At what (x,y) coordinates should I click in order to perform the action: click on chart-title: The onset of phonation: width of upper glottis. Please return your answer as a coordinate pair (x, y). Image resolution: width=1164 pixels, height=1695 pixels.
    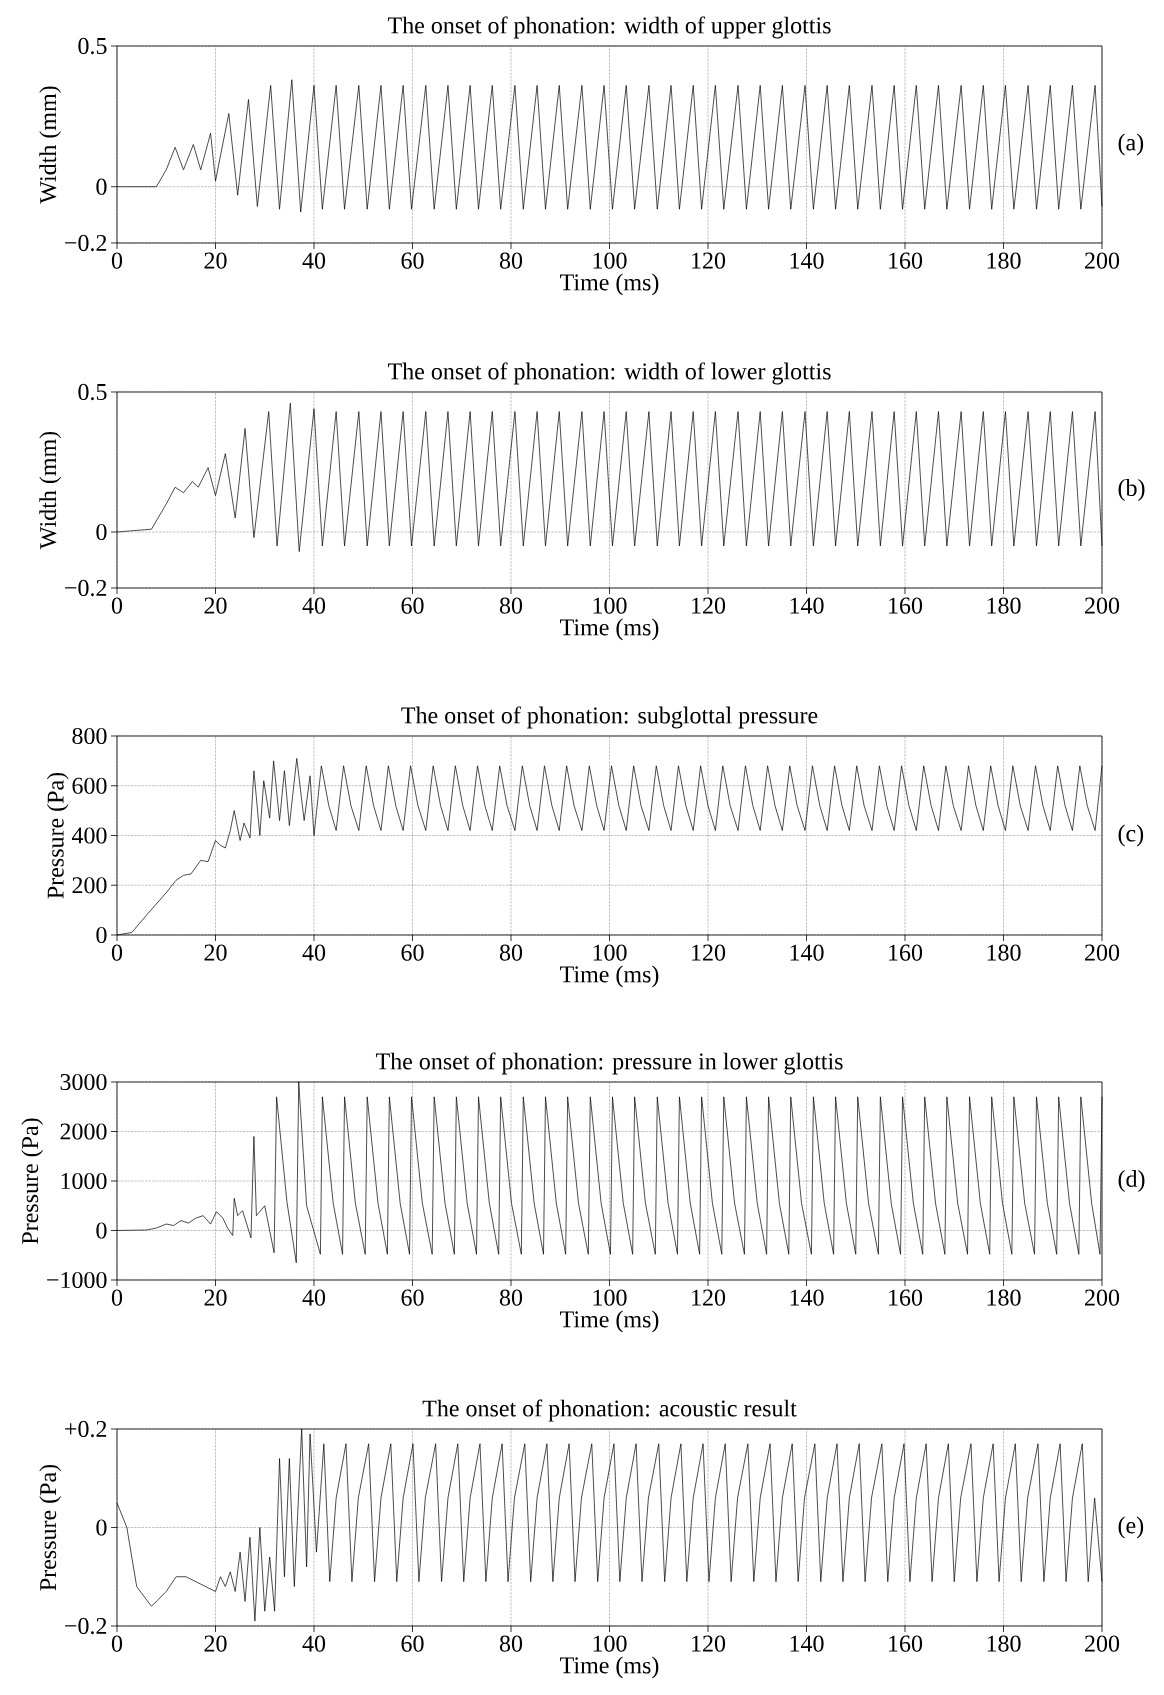
    Looking at the image, I should click on (609, 27).